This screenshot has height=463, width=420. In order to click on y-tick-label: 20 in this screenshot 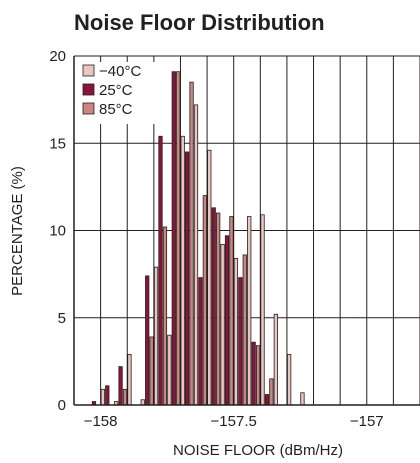, I will do `click(57, 56)`.